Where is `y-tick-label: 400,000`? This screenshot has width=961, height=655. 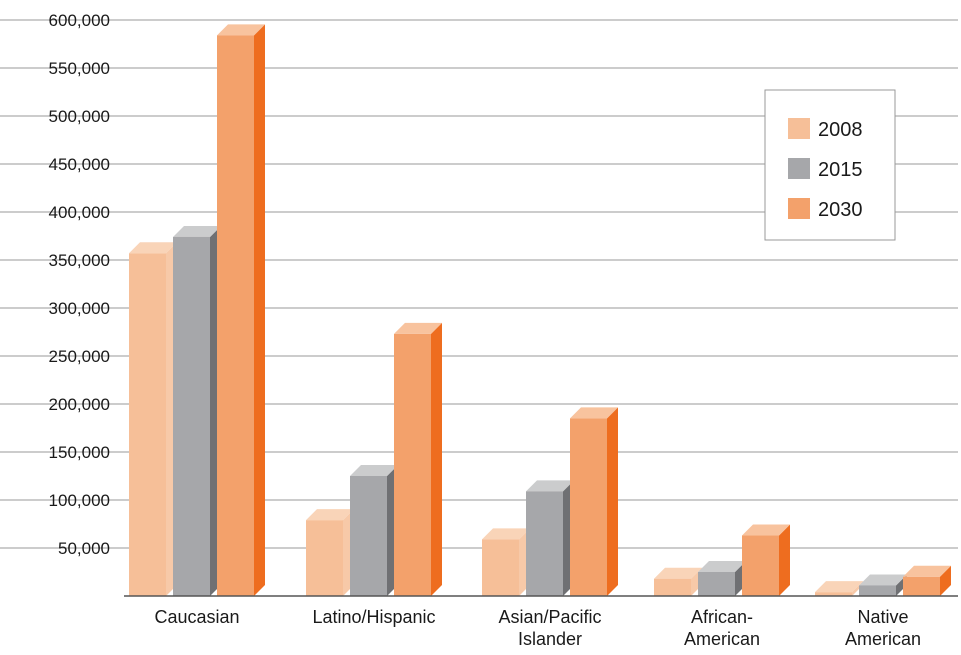
y-tick-label: 400,000 is located at coordinates (79, 212).